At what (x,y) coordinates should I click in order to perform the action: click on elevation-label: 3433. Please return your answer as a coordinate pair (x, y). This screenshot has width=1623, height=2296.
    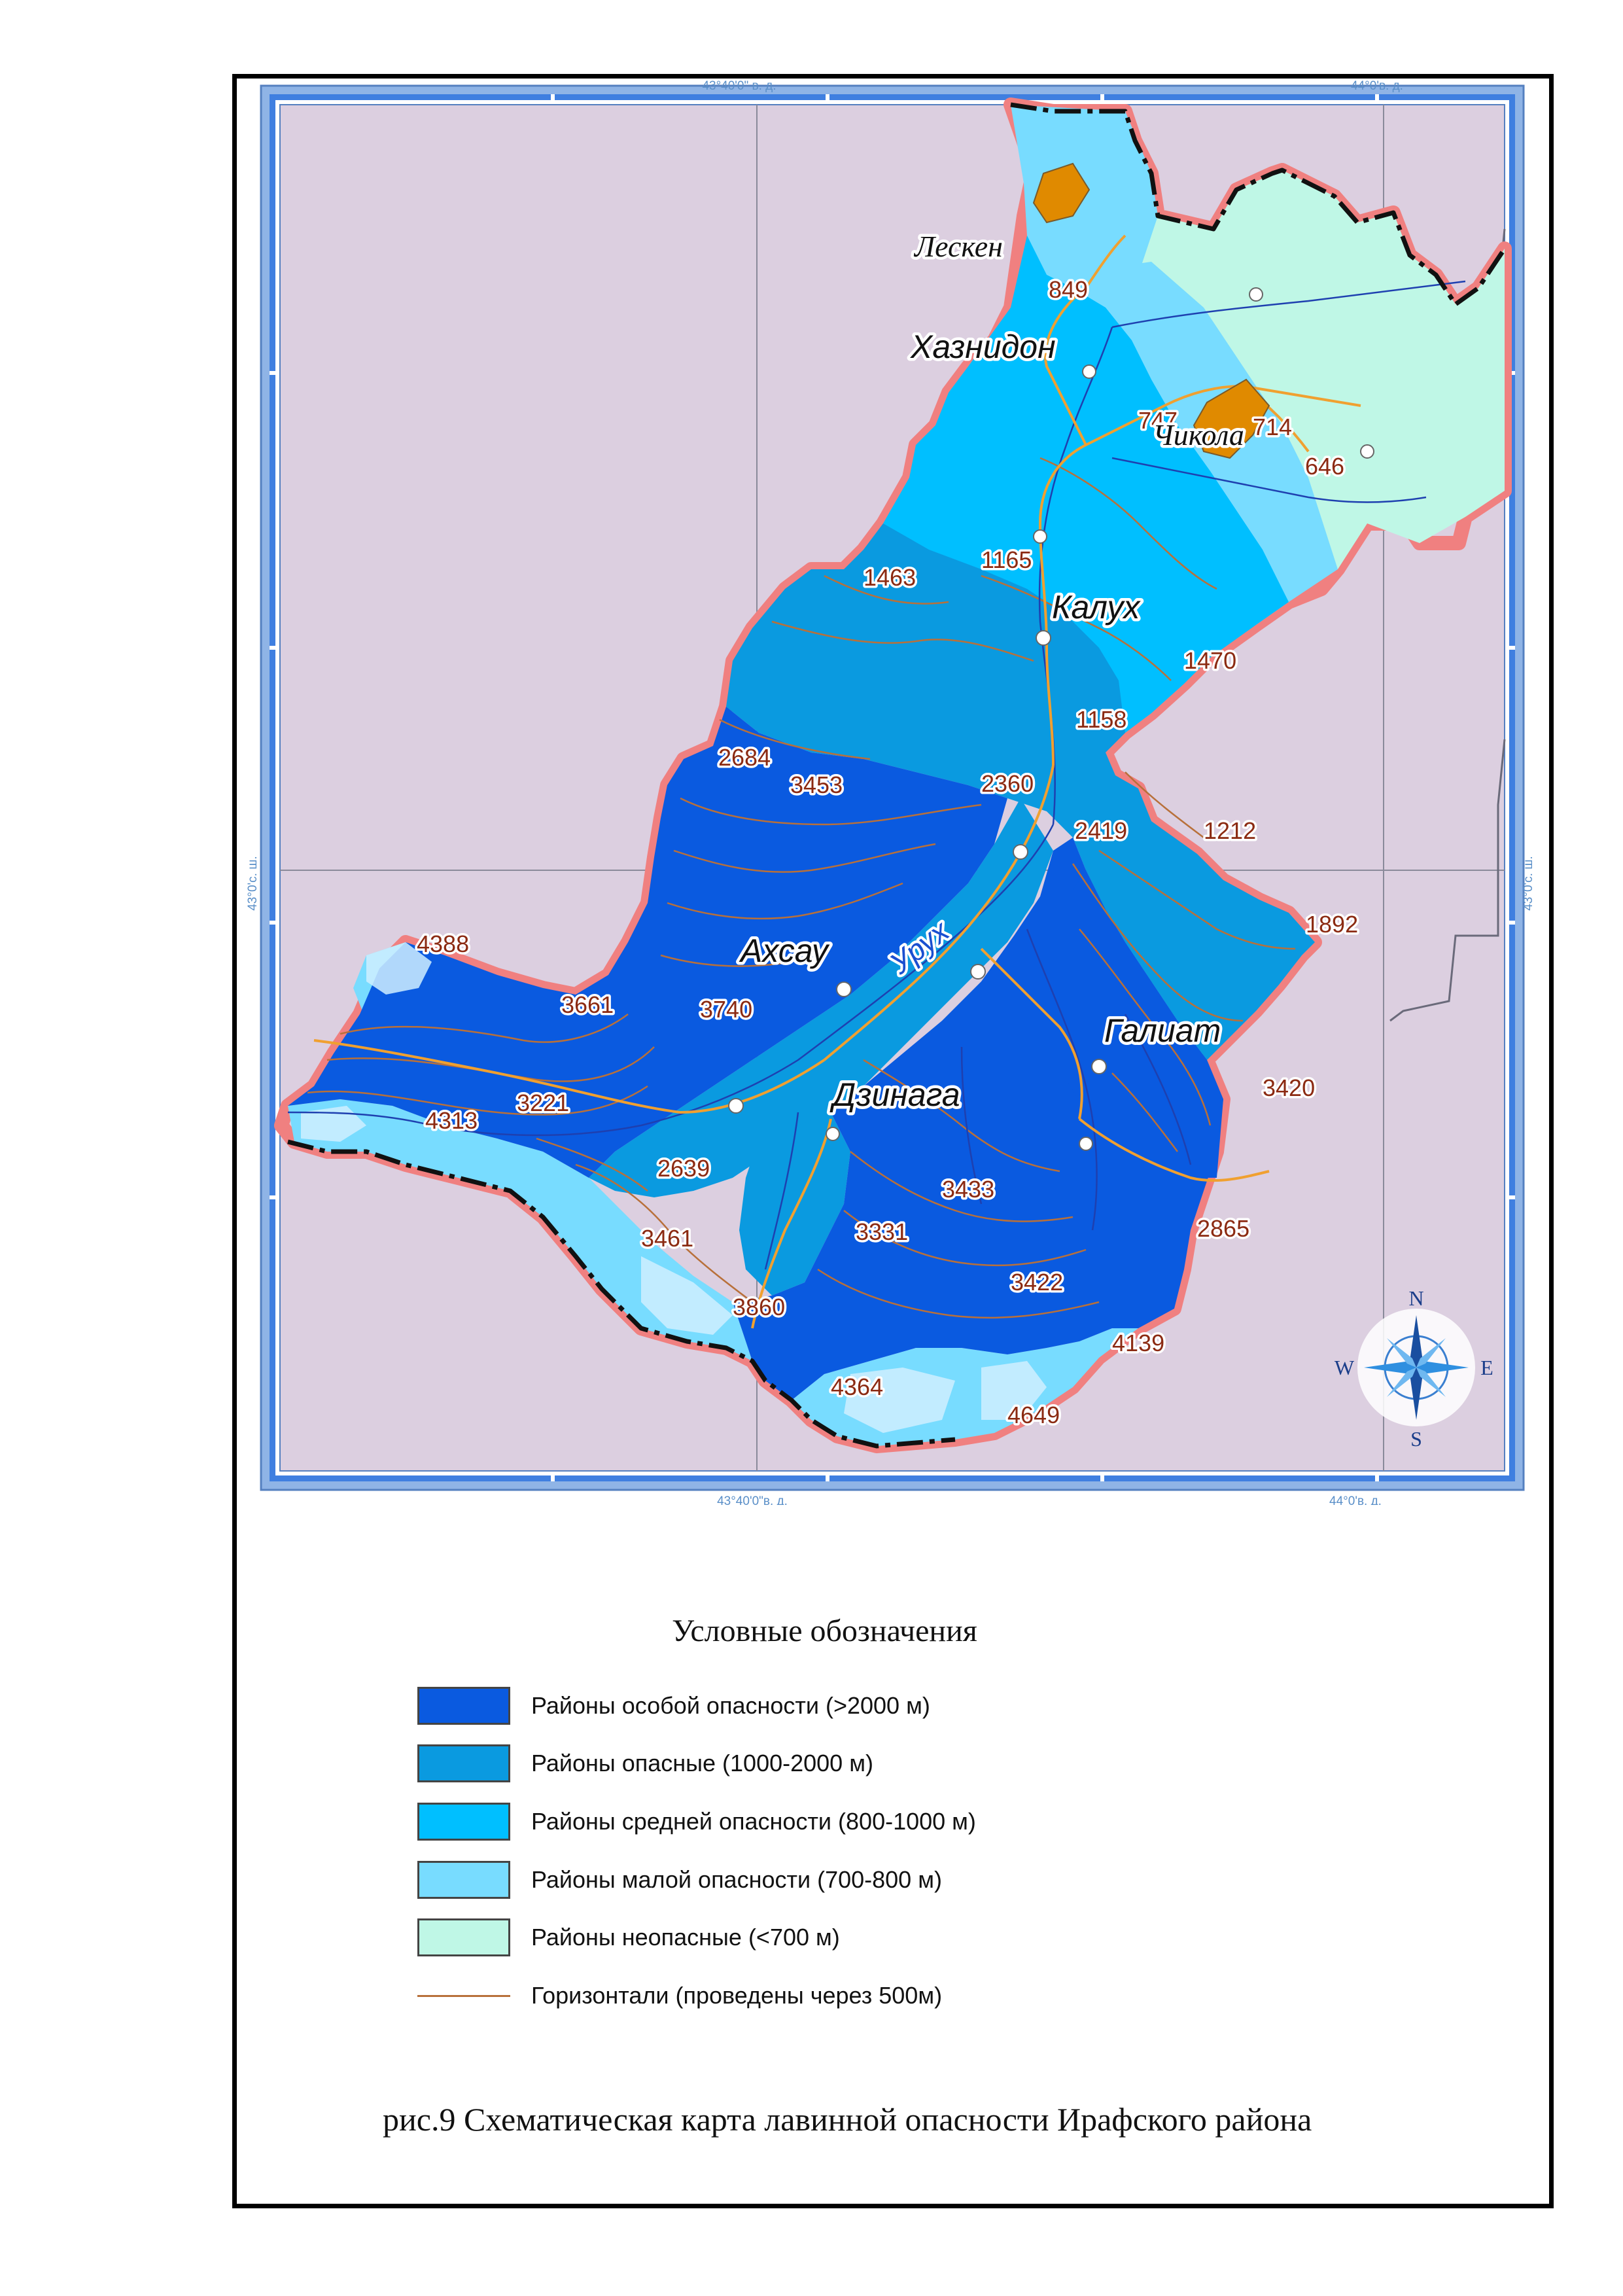
    Looking at the image, I should click on (968, 1189).